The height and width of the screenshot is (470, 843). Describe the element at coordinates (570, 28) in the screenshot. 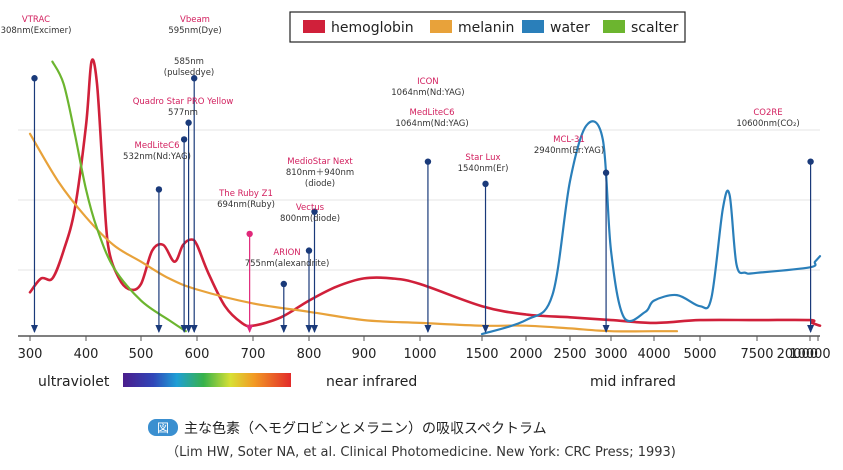

I see `legend-label-water: water` at that location.